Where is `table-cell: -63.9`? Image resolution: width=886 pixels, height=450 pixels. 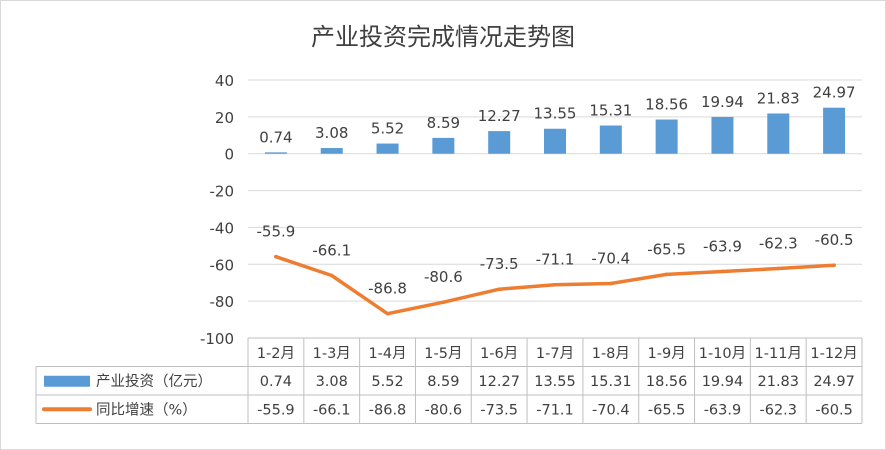 table-cell: -63.9 is located at coordinates (723, 410).